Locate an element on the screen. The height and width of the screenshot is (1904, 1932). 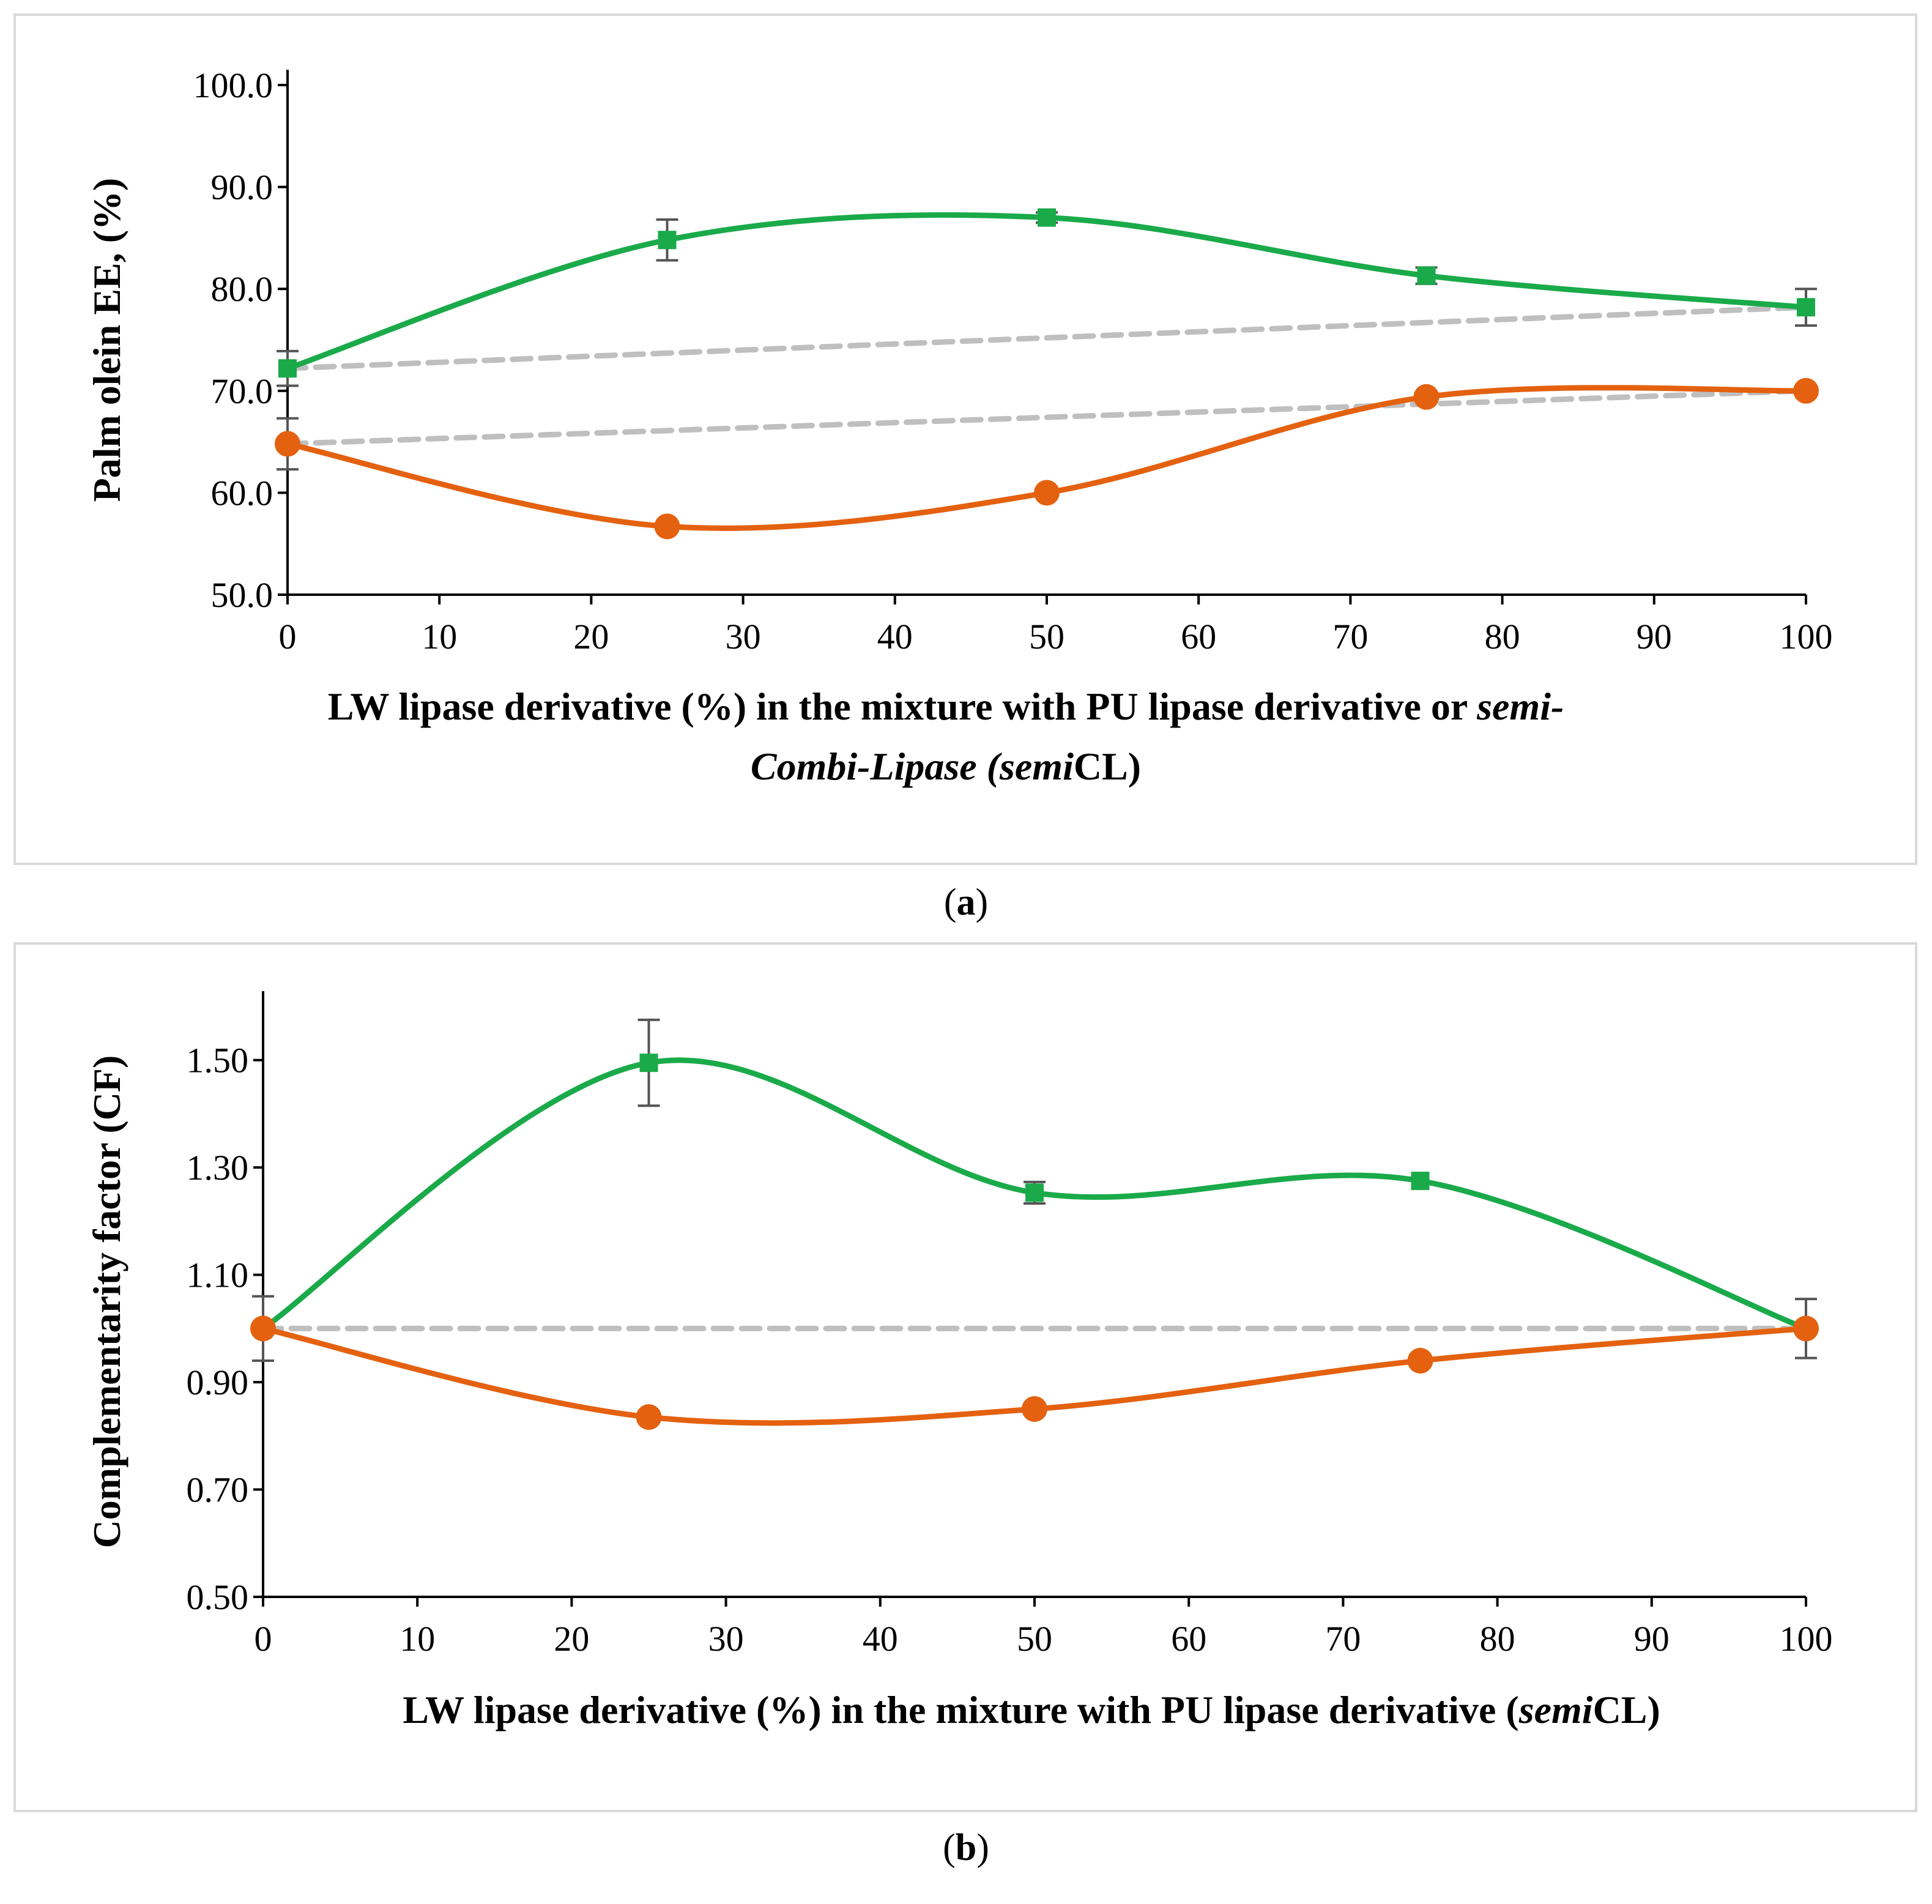
y-axis-title: Palm olein EE, (%) is located at coordinates (106, 340).